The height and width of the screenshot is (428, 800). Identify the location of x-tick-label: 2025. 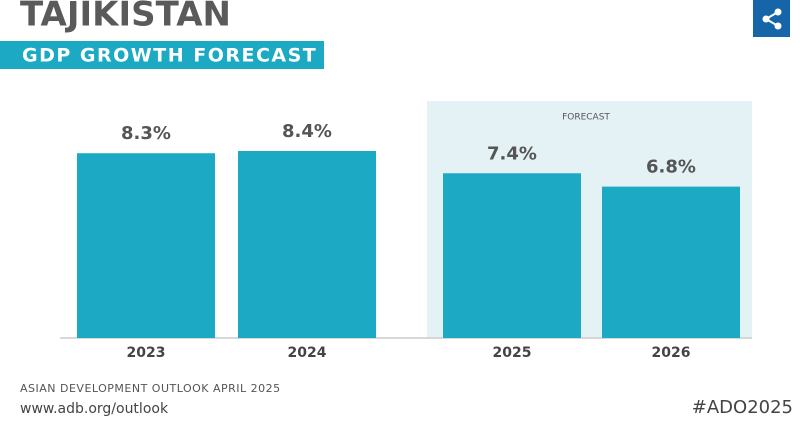
(512, 353).